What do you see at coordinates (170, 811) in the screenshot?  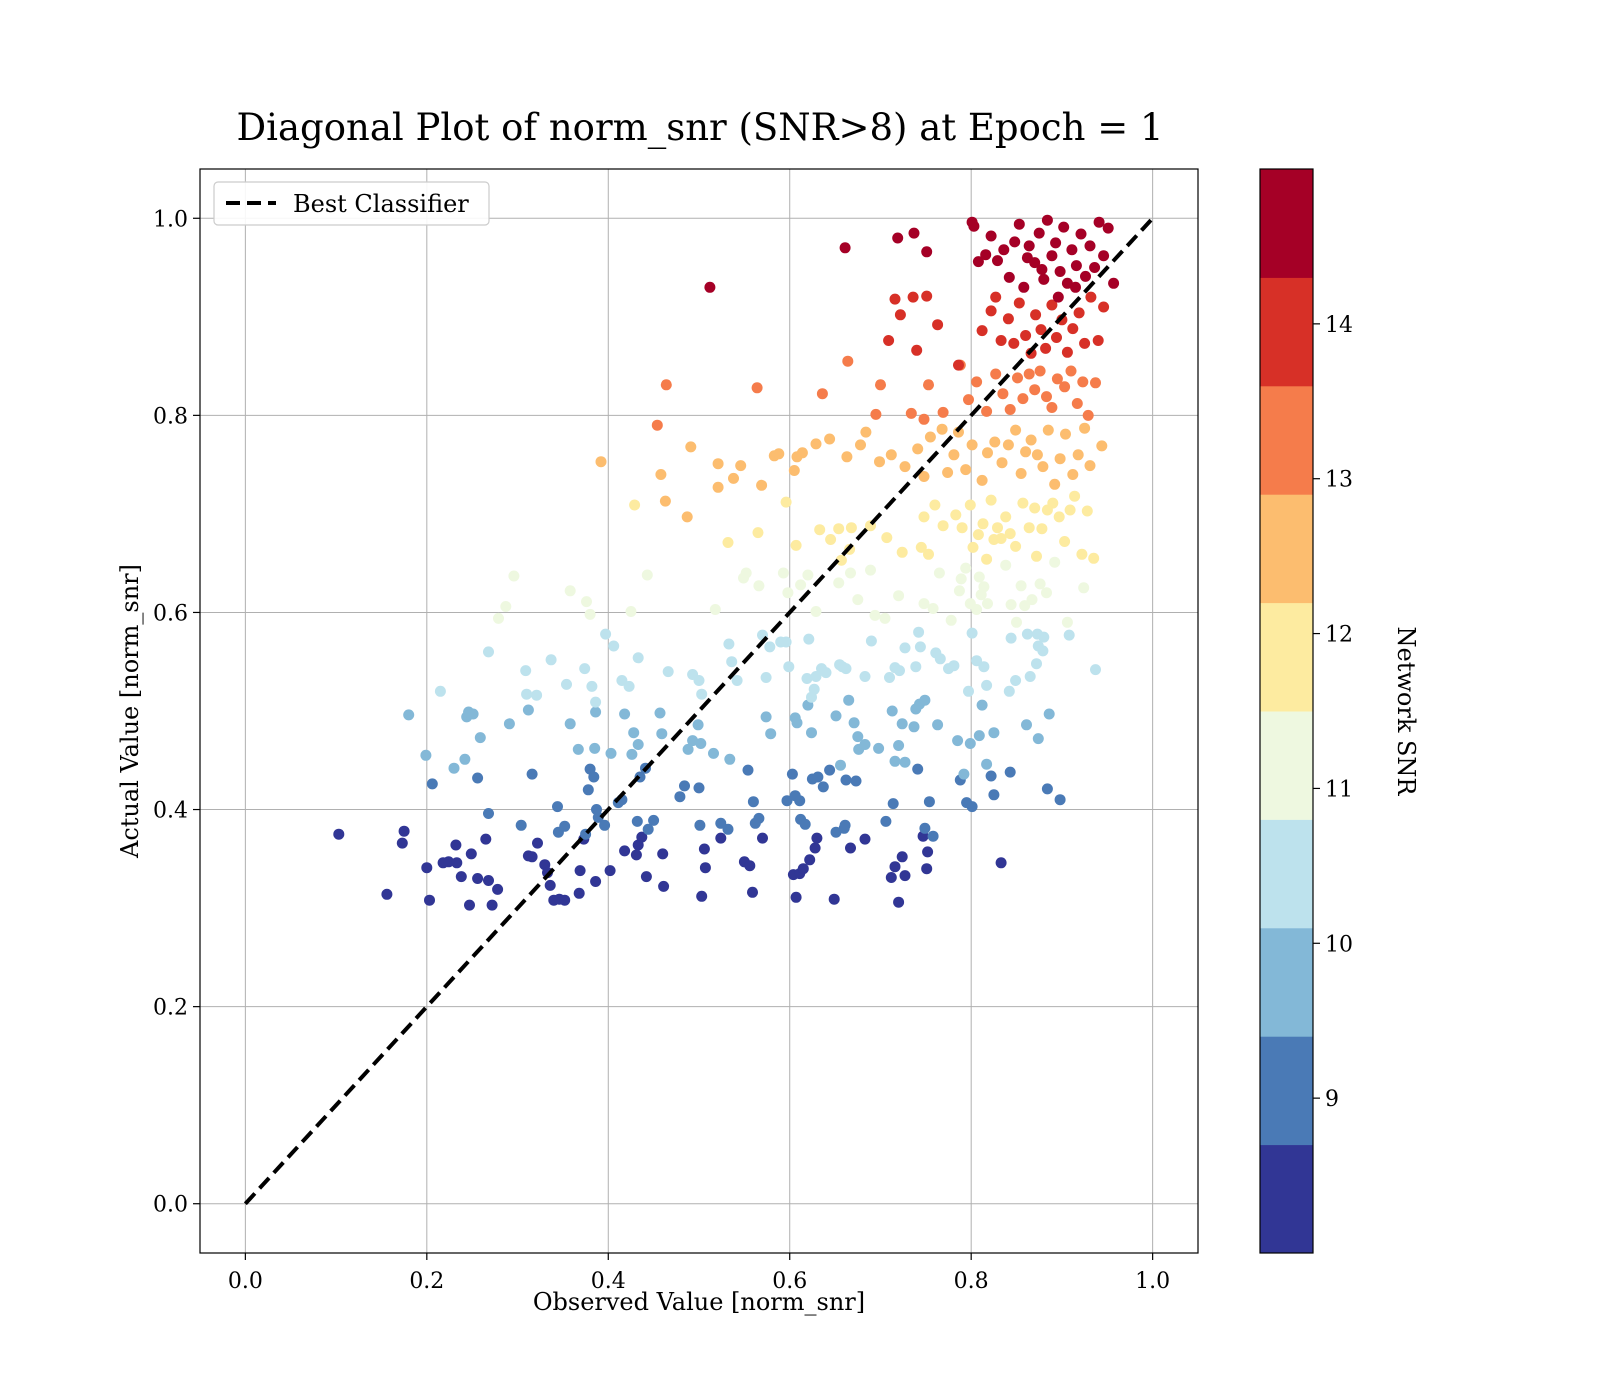 I see `y-tick-label: 0.4` at bounding box center [170, 811].